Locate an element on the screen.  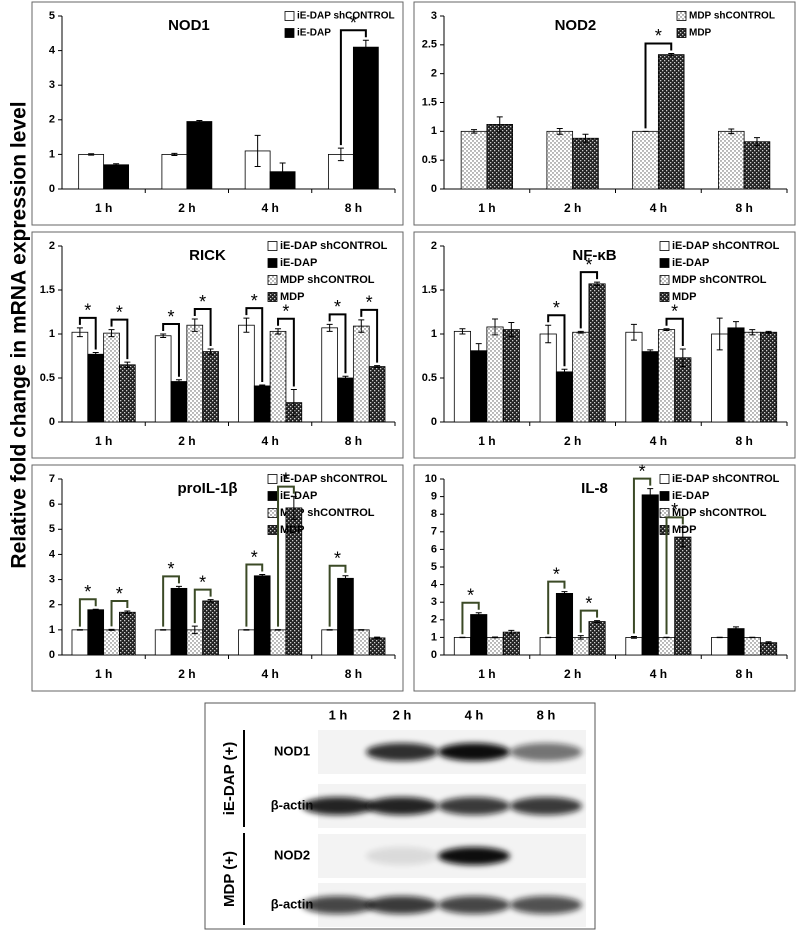
y-tick-label: 2.5 is located at coordinates (429, 45).